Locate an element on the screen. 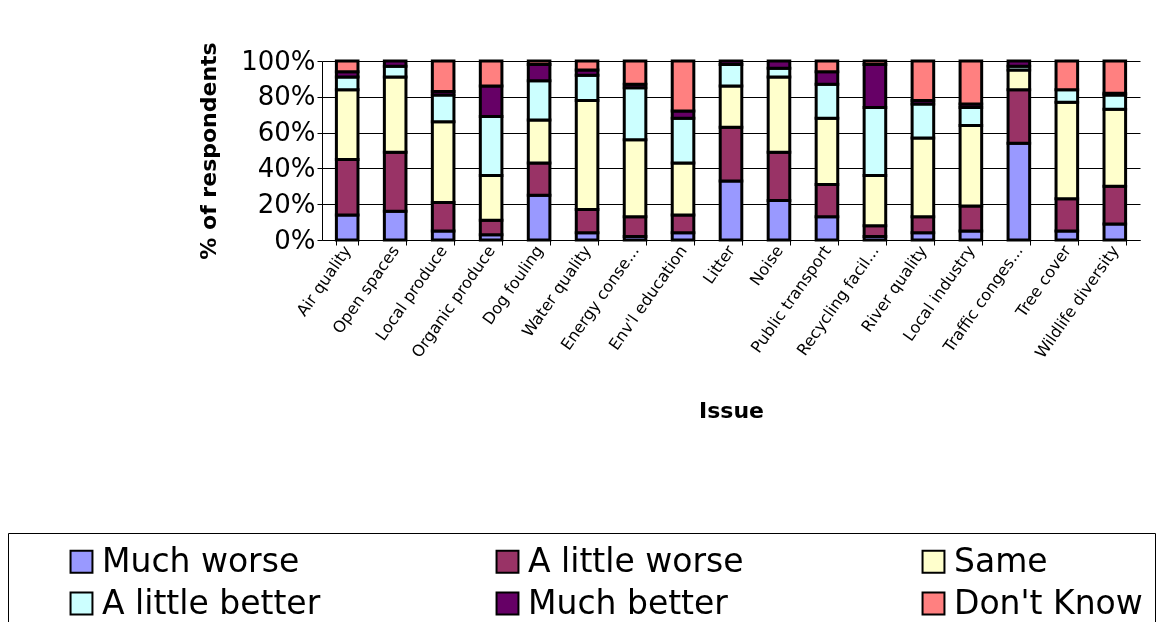 The height and width of the screenshot is (622, 1159). y-tick-label: 60% is located at coordinates (286, 132).